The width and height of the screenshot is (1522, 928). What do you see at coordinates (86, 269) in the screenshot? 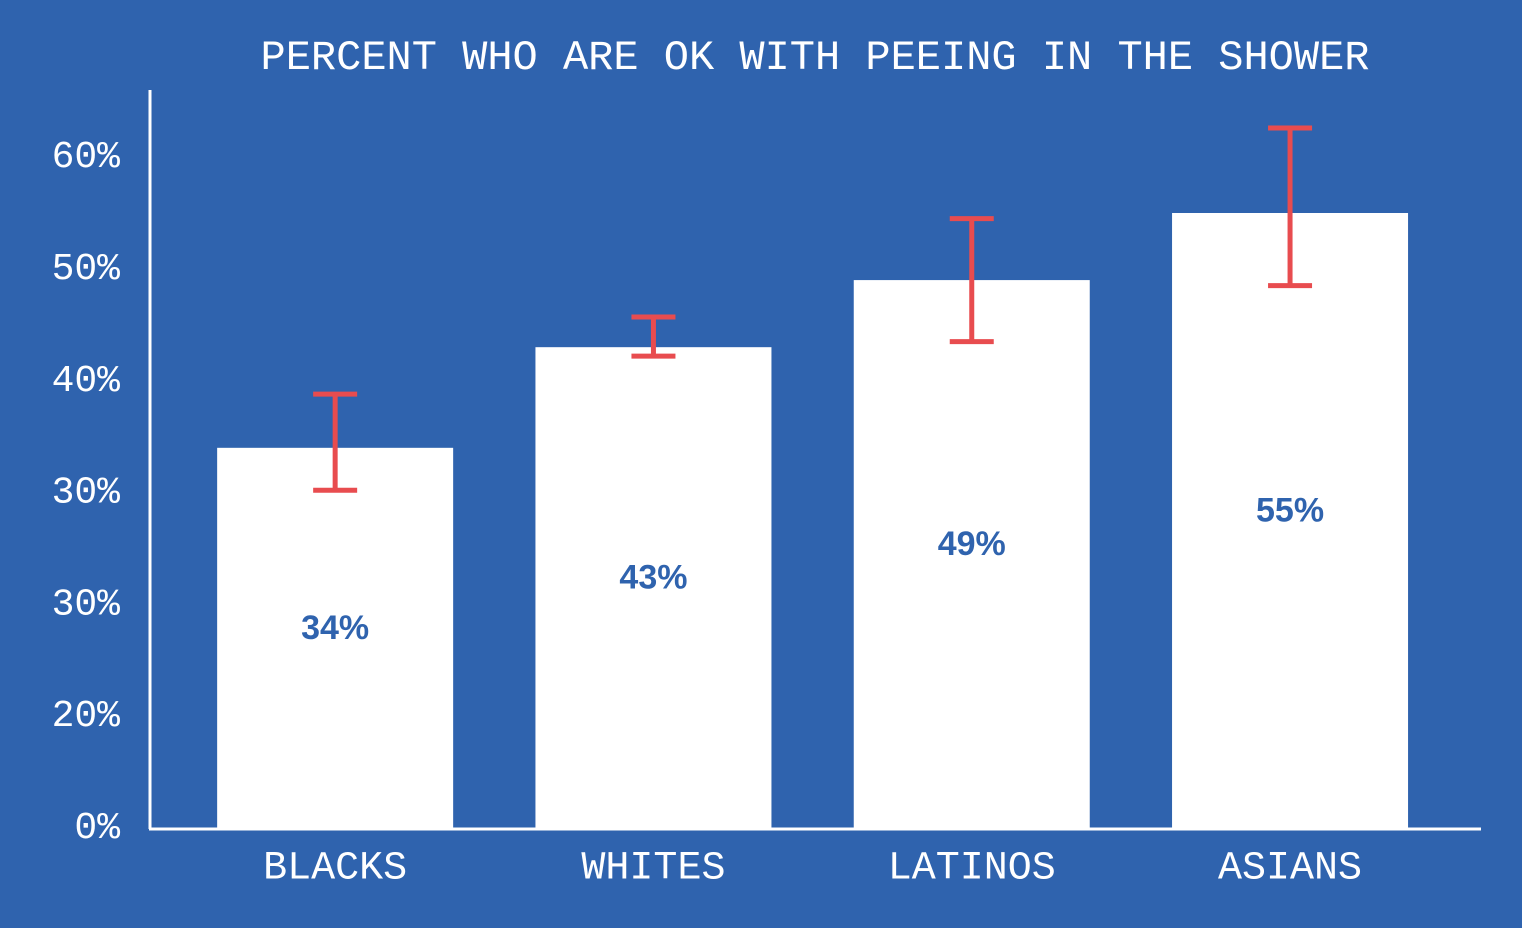
I see `y-tick-label: 50%` at bounding box center [86, 269].